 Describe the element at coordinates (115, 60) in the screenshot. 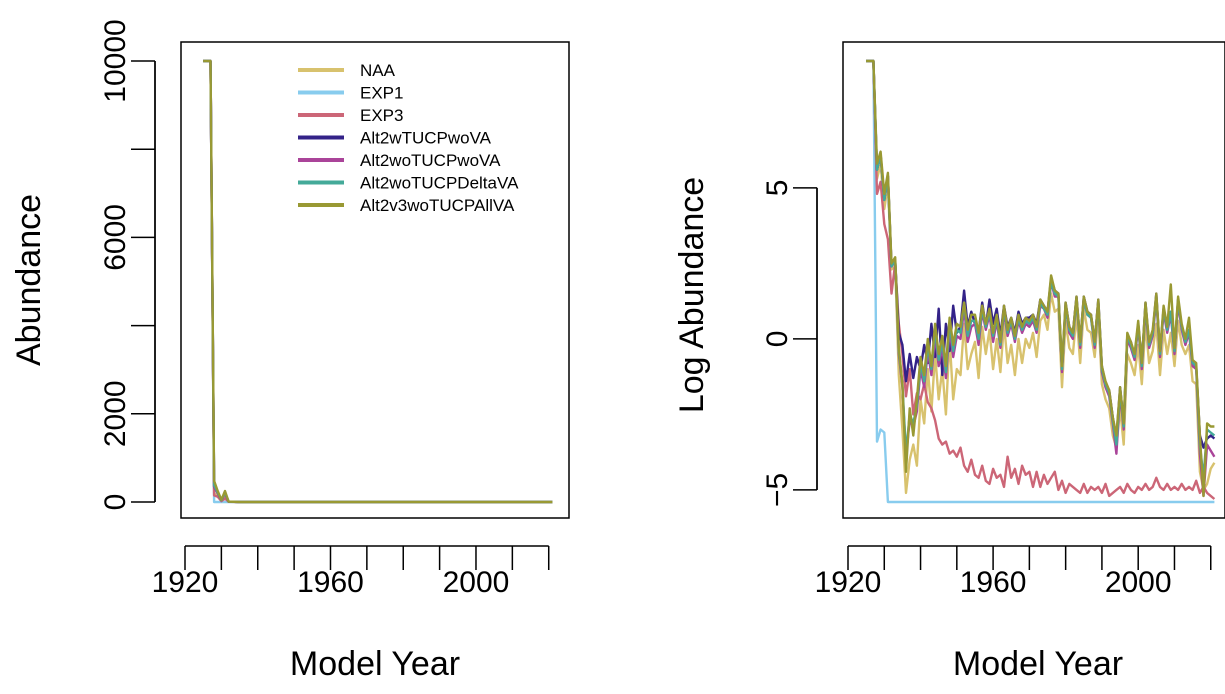

I see `y-tick-label: 10000` at that location.